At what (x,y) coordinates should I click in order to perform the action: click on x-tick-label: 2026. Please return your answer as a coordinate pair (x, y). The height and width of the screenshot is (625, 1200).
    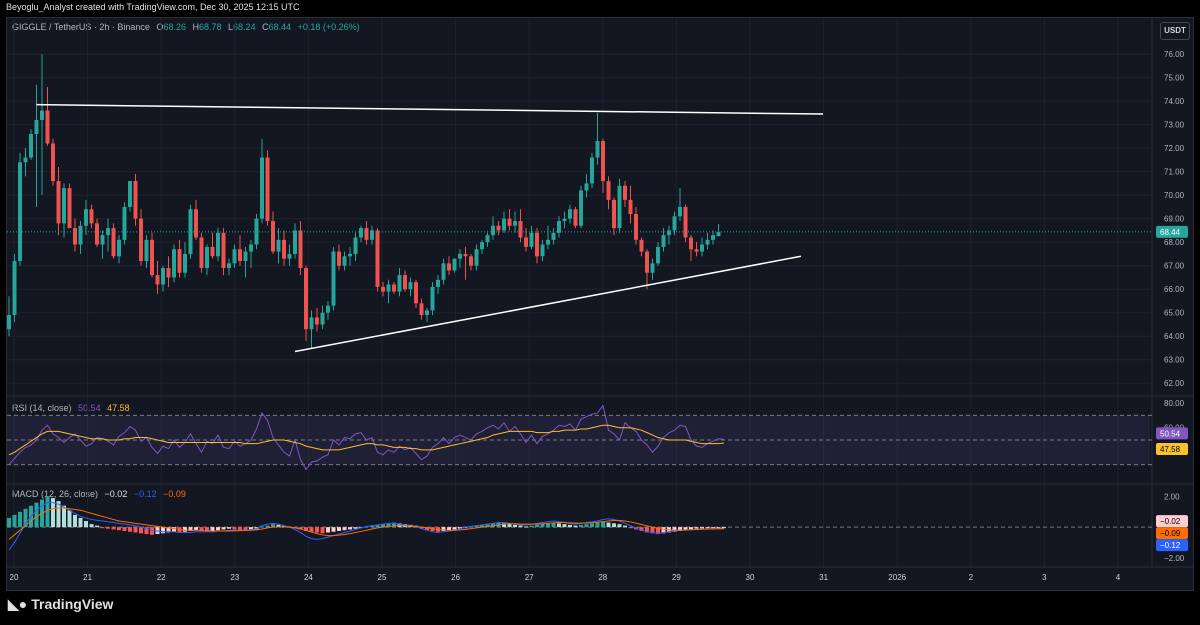
    Looking at the image, I should click on (897, 577).